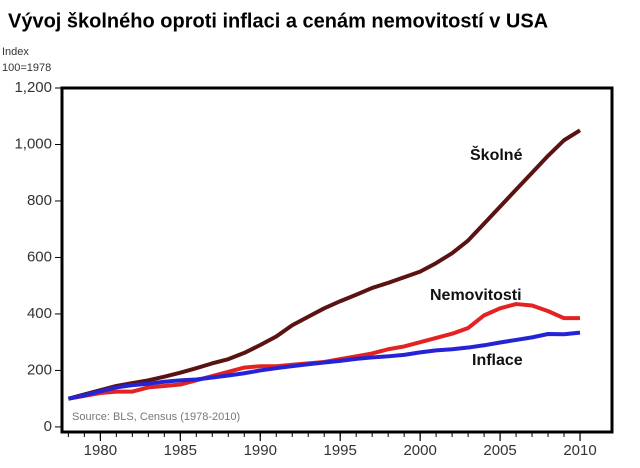  I want to click on y-axis-label: Index, so click(15, 52).